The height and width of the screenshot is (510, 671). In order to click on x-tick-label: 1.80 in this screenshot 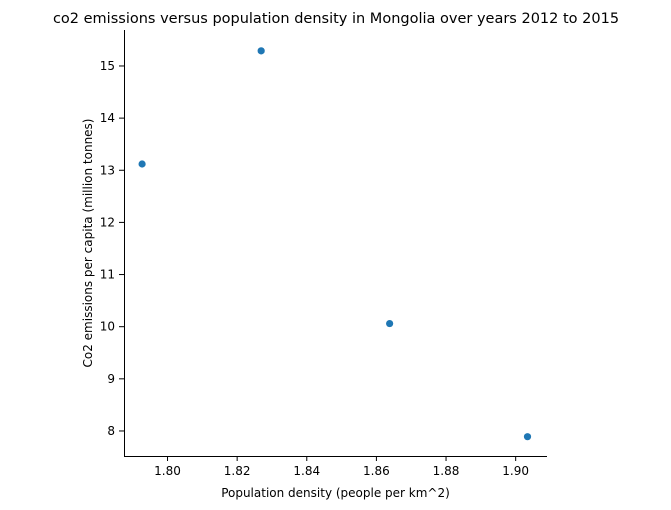, I will do `click(167, 471)`.